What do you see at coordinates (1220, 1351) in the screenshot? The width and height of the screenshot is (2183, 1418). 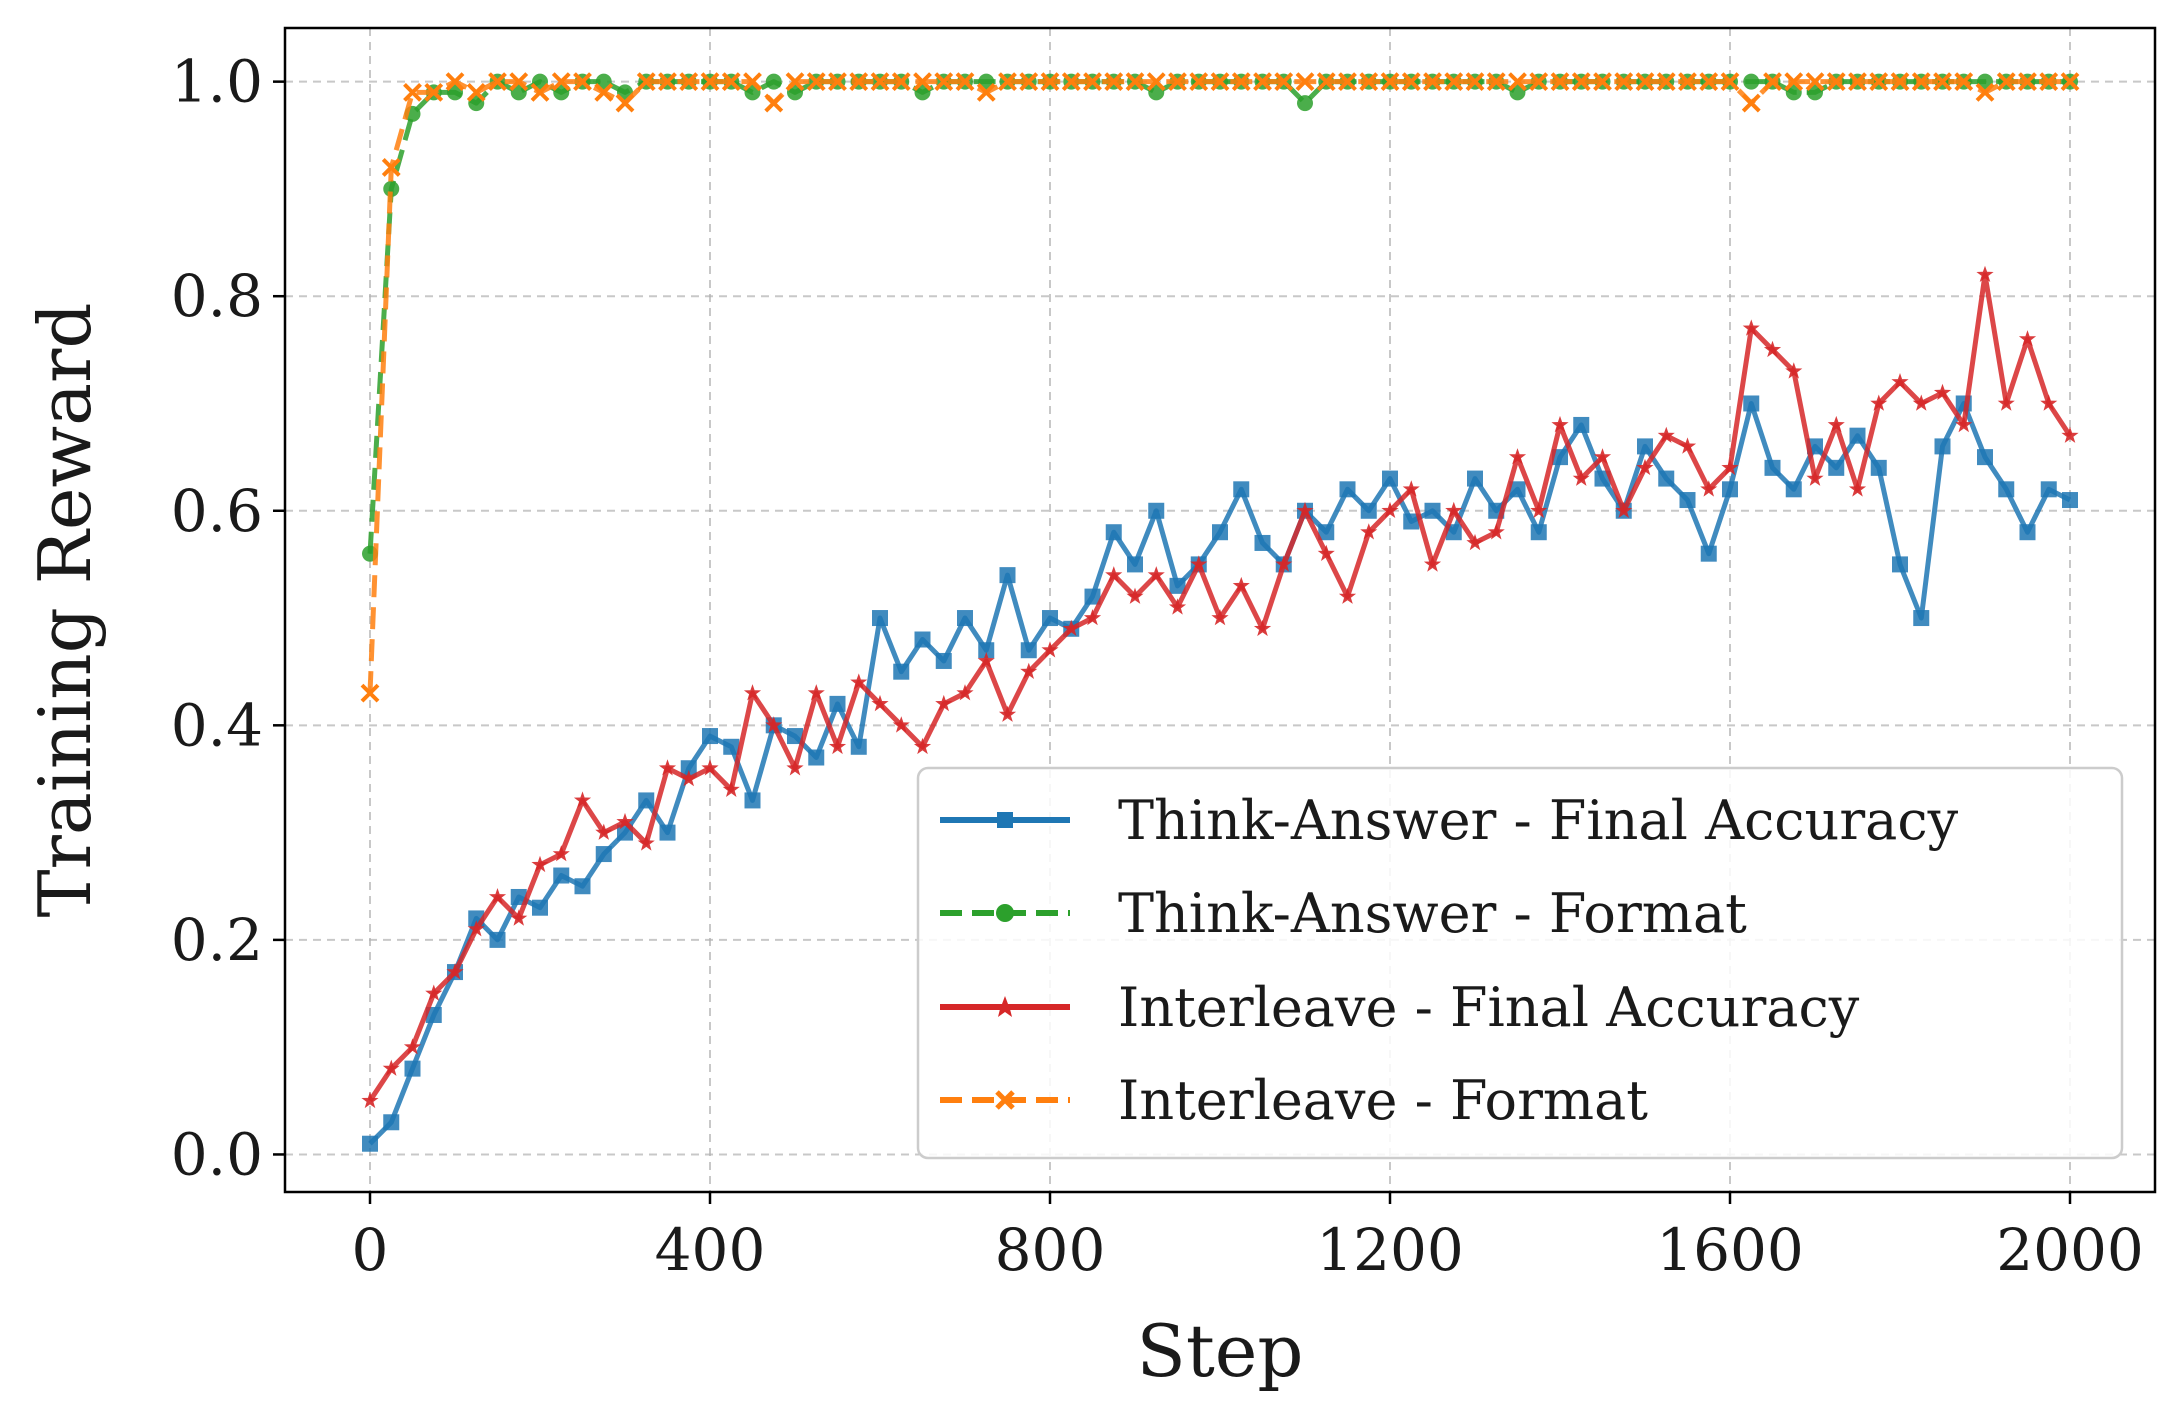 I see `x-axis-title: Step` at bounding box center [1220, 1351].